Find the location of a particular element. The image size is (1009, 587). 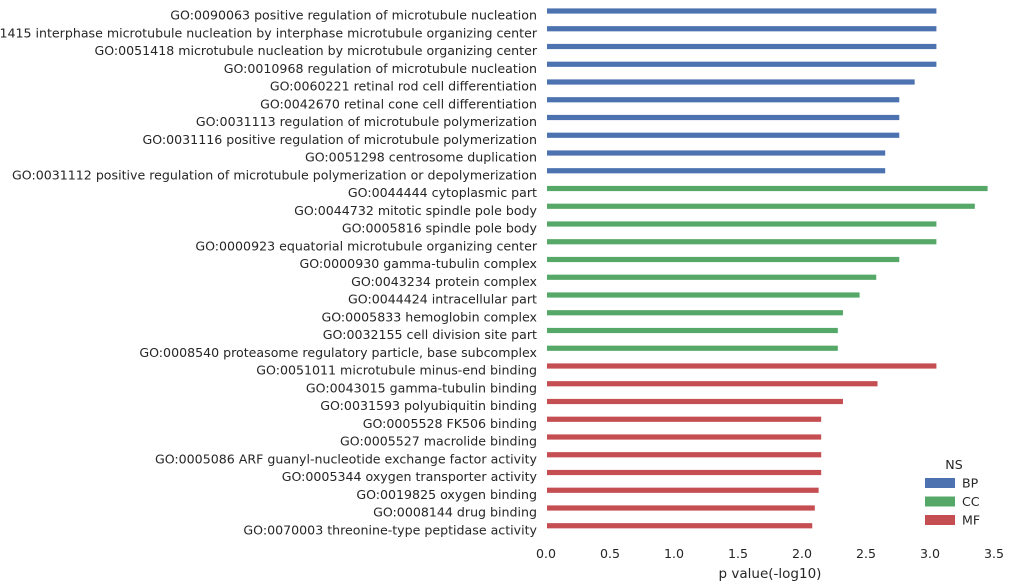

category-label-8: GO:0051298 centrosome duplication is located at coordinates (421, 157).